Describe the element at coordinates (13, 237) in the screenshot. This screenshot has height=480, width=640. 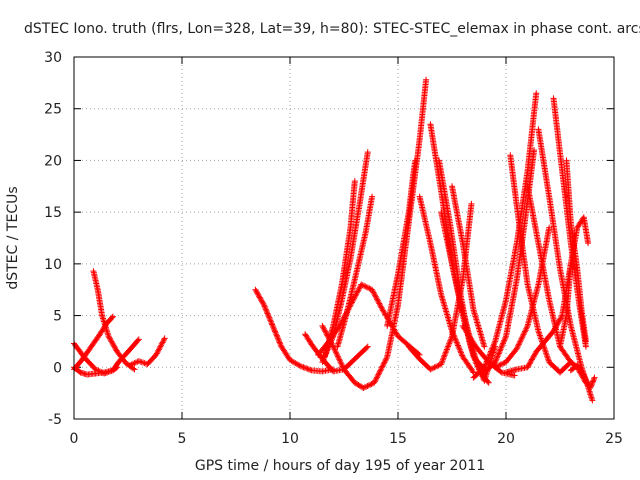
I see `y-axis-label: dSTEC / TECUs` at that location.